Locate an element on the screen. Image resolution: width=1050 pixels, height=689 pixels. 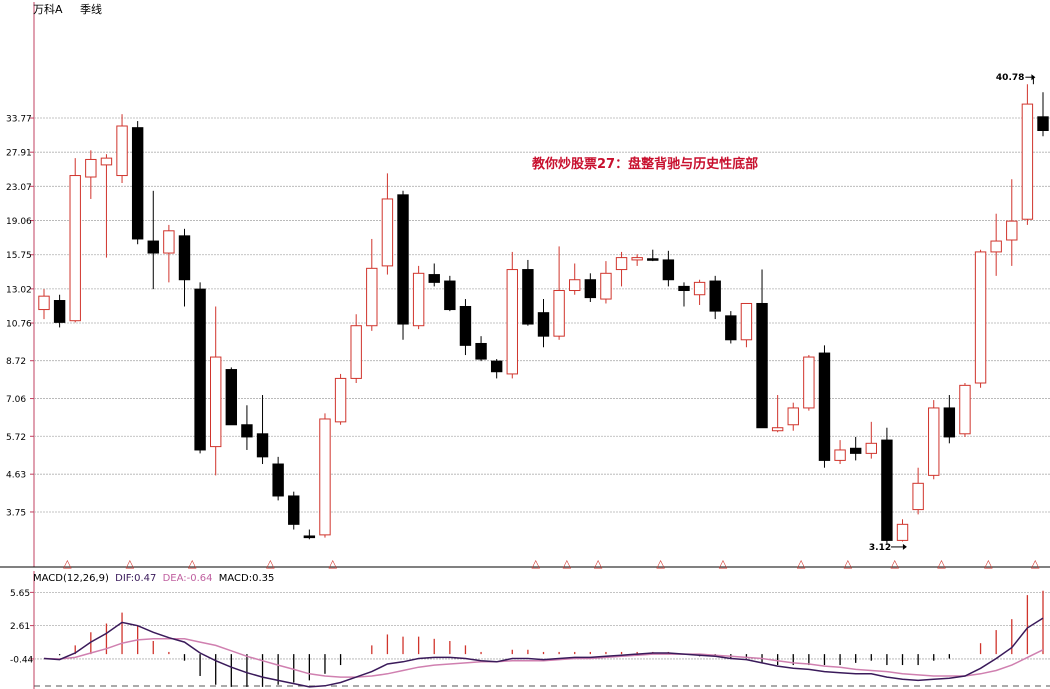
price-tick-label: 5.72 is located at coordinates (16, 438).